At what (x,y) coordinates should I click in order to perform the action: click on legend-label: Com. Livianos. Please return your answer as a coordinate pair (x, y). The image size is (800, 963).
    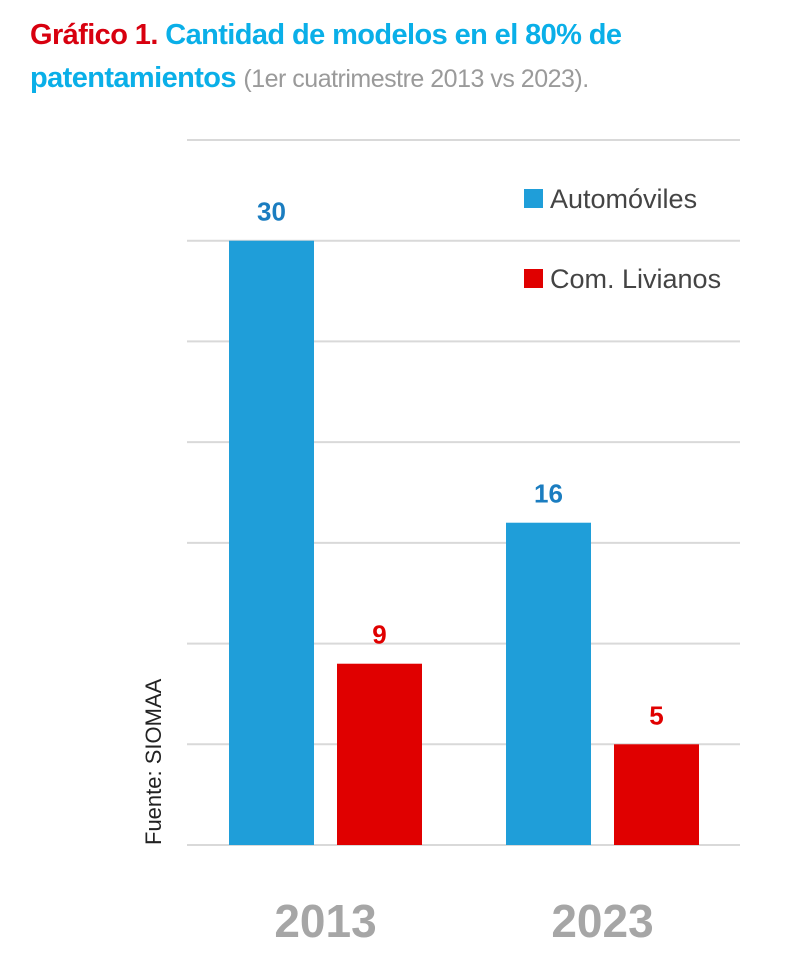
    Looking at the image, I should click on (635, 279).